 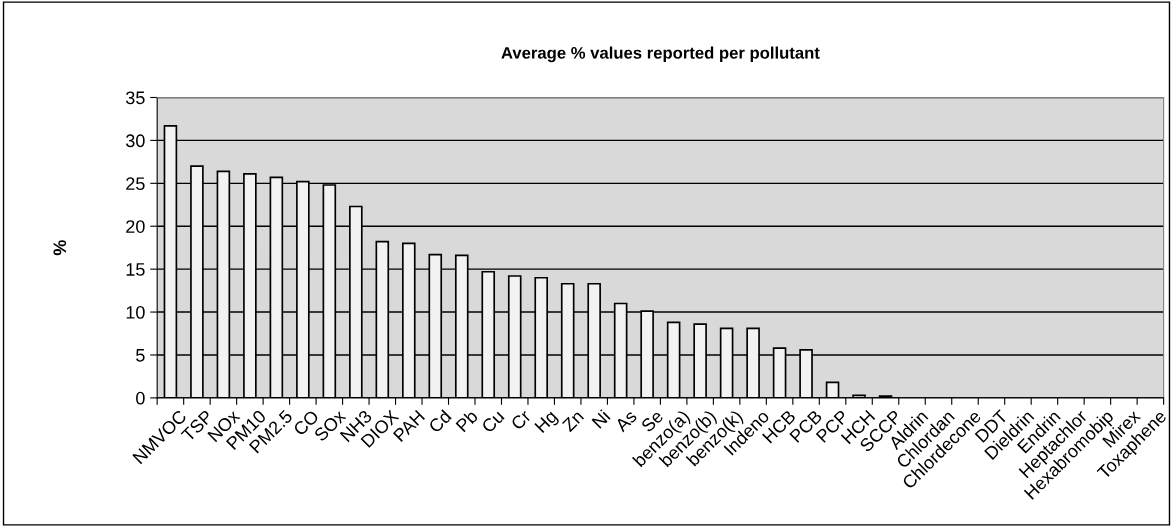 What do you see at coordinates (135, 312) in the screenshot?
I see `y-tick-label: 10` at bounding box center [135, 312].